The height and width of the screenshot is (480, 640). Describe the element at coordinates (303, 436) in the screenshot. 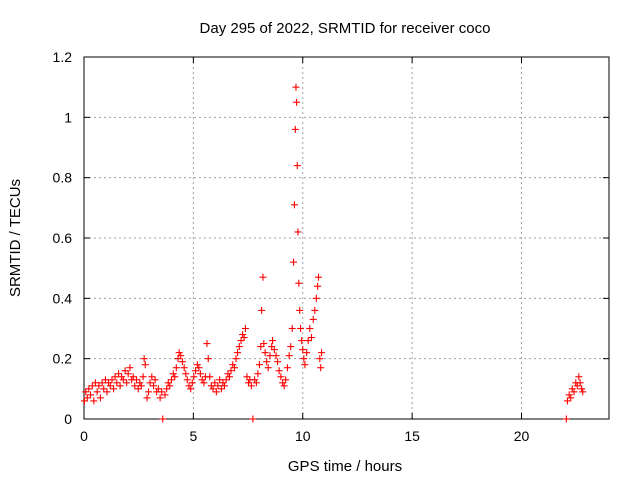

I see `x-tick-label: 10` at that location.